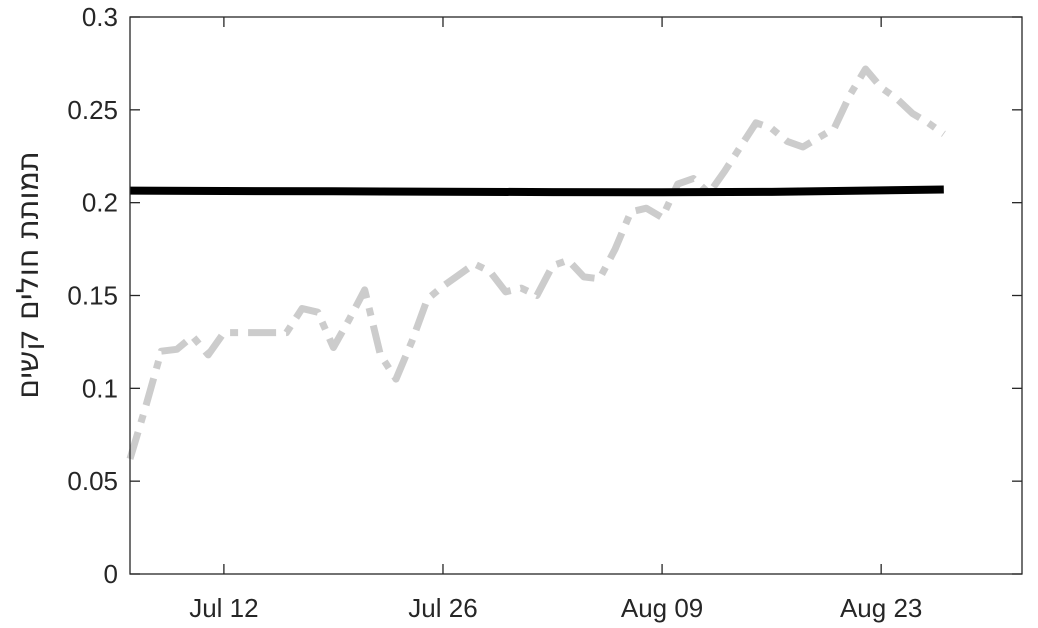  What do you see at coordinates (100, 203) in the screenshot?
I see `y-tick-label: 0.2` at bounding box center [100, 203].